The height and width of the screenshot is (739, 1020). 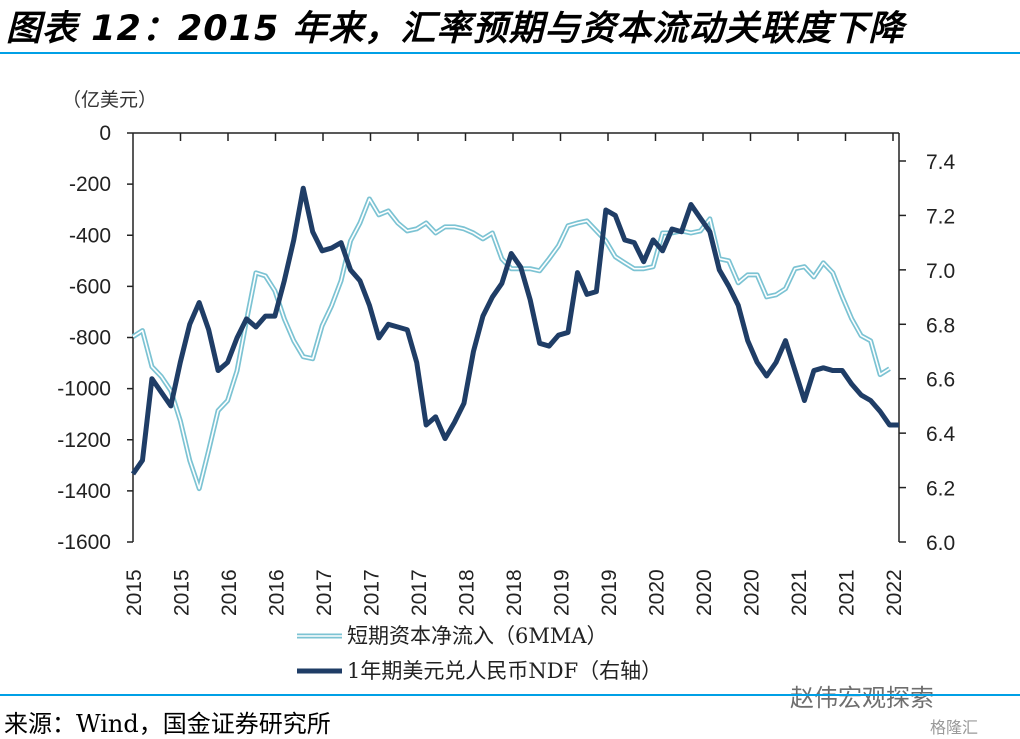 What do you see at coordinates (940, 380) in the screenshot?
I see `y2-tick-label: 6.6` at bounding box center [940, 380].